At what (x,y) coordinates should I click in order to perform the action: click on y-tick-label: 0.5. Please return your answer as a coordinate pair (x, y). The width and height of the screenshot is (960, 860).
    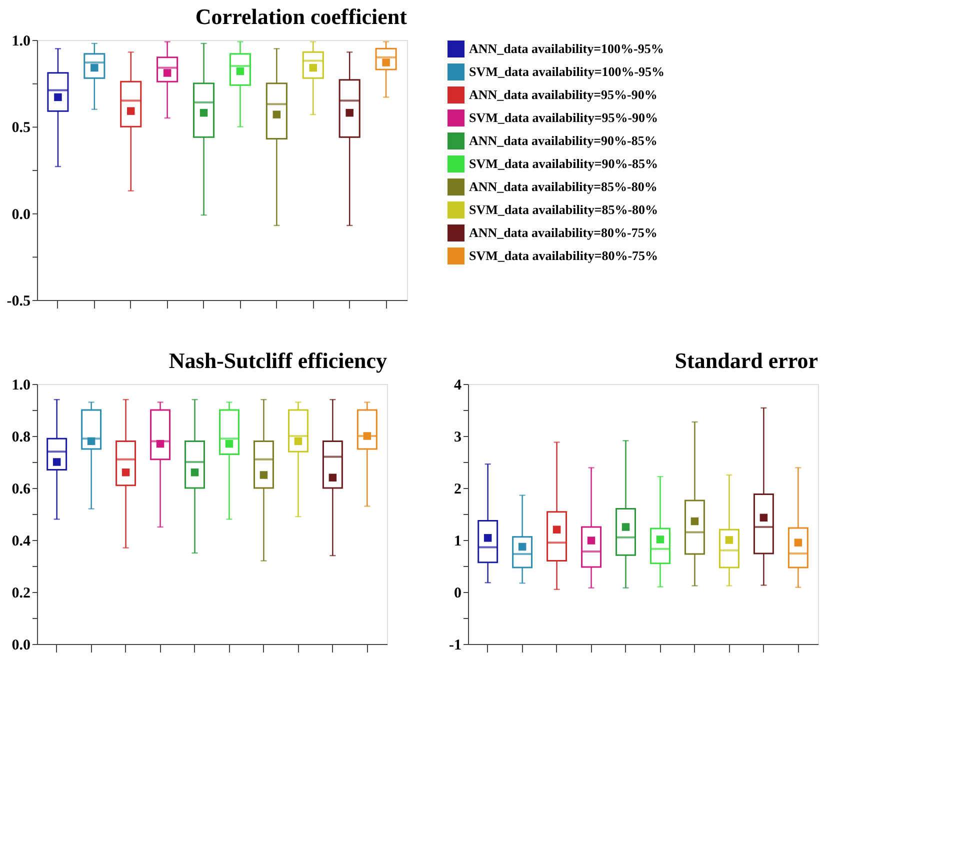
    Looking at the image, I should click on (21, 128).